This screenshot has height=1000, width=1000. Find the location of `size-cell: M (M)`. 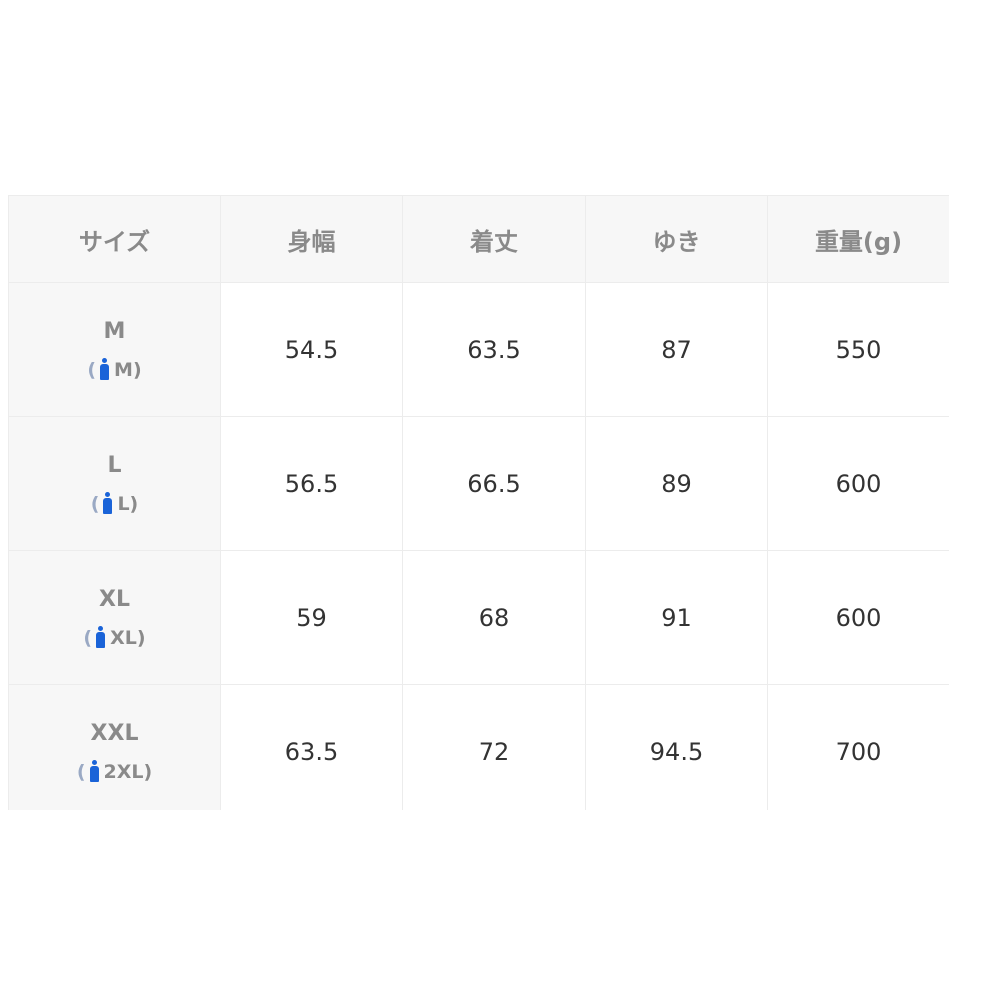

size-cell: M (M) is located at coordinates (114, 349).